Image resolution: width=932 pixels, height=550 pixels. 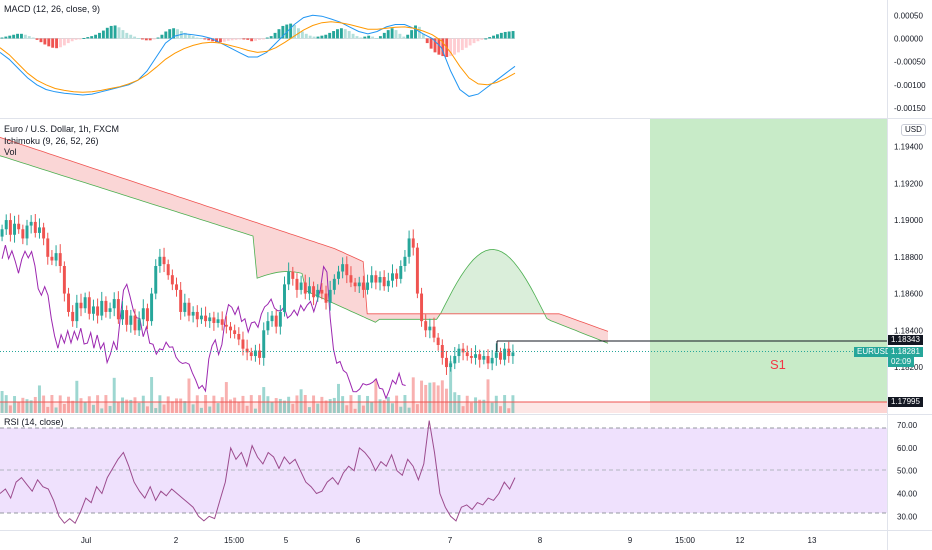 What do you see at coordinates (768, 407) in the screenshot?
I see `long-position-stop-zone` at bounding box center [768, 407].